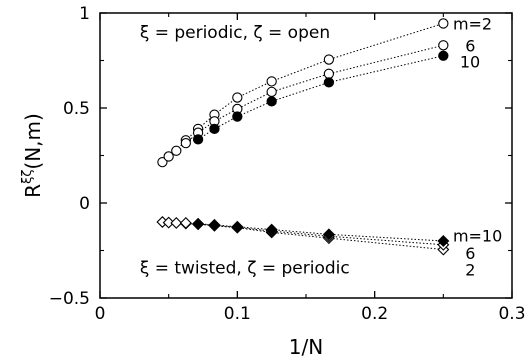 The width and height of the screenshot is (525, 362). I want to click on annotation-text: ξ = periodic, ζ = open, so click(235, 33).